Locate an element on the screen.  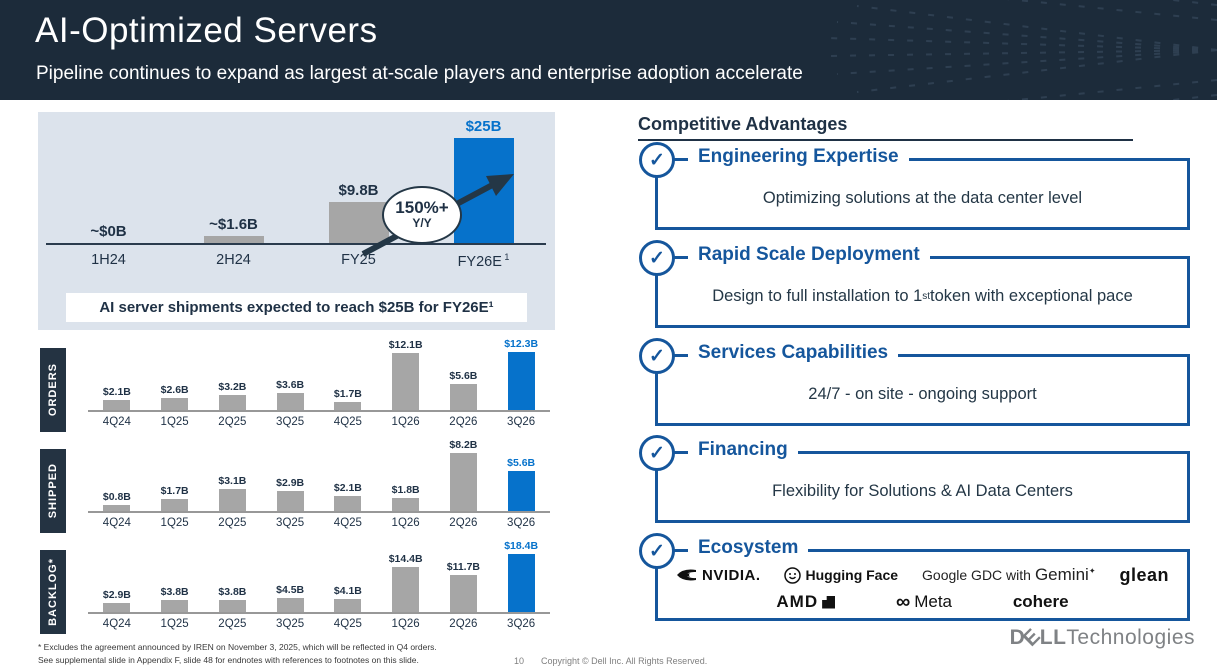
competitive-advantages-heading: Competitive Advantages is located at coordinates (743, 124).